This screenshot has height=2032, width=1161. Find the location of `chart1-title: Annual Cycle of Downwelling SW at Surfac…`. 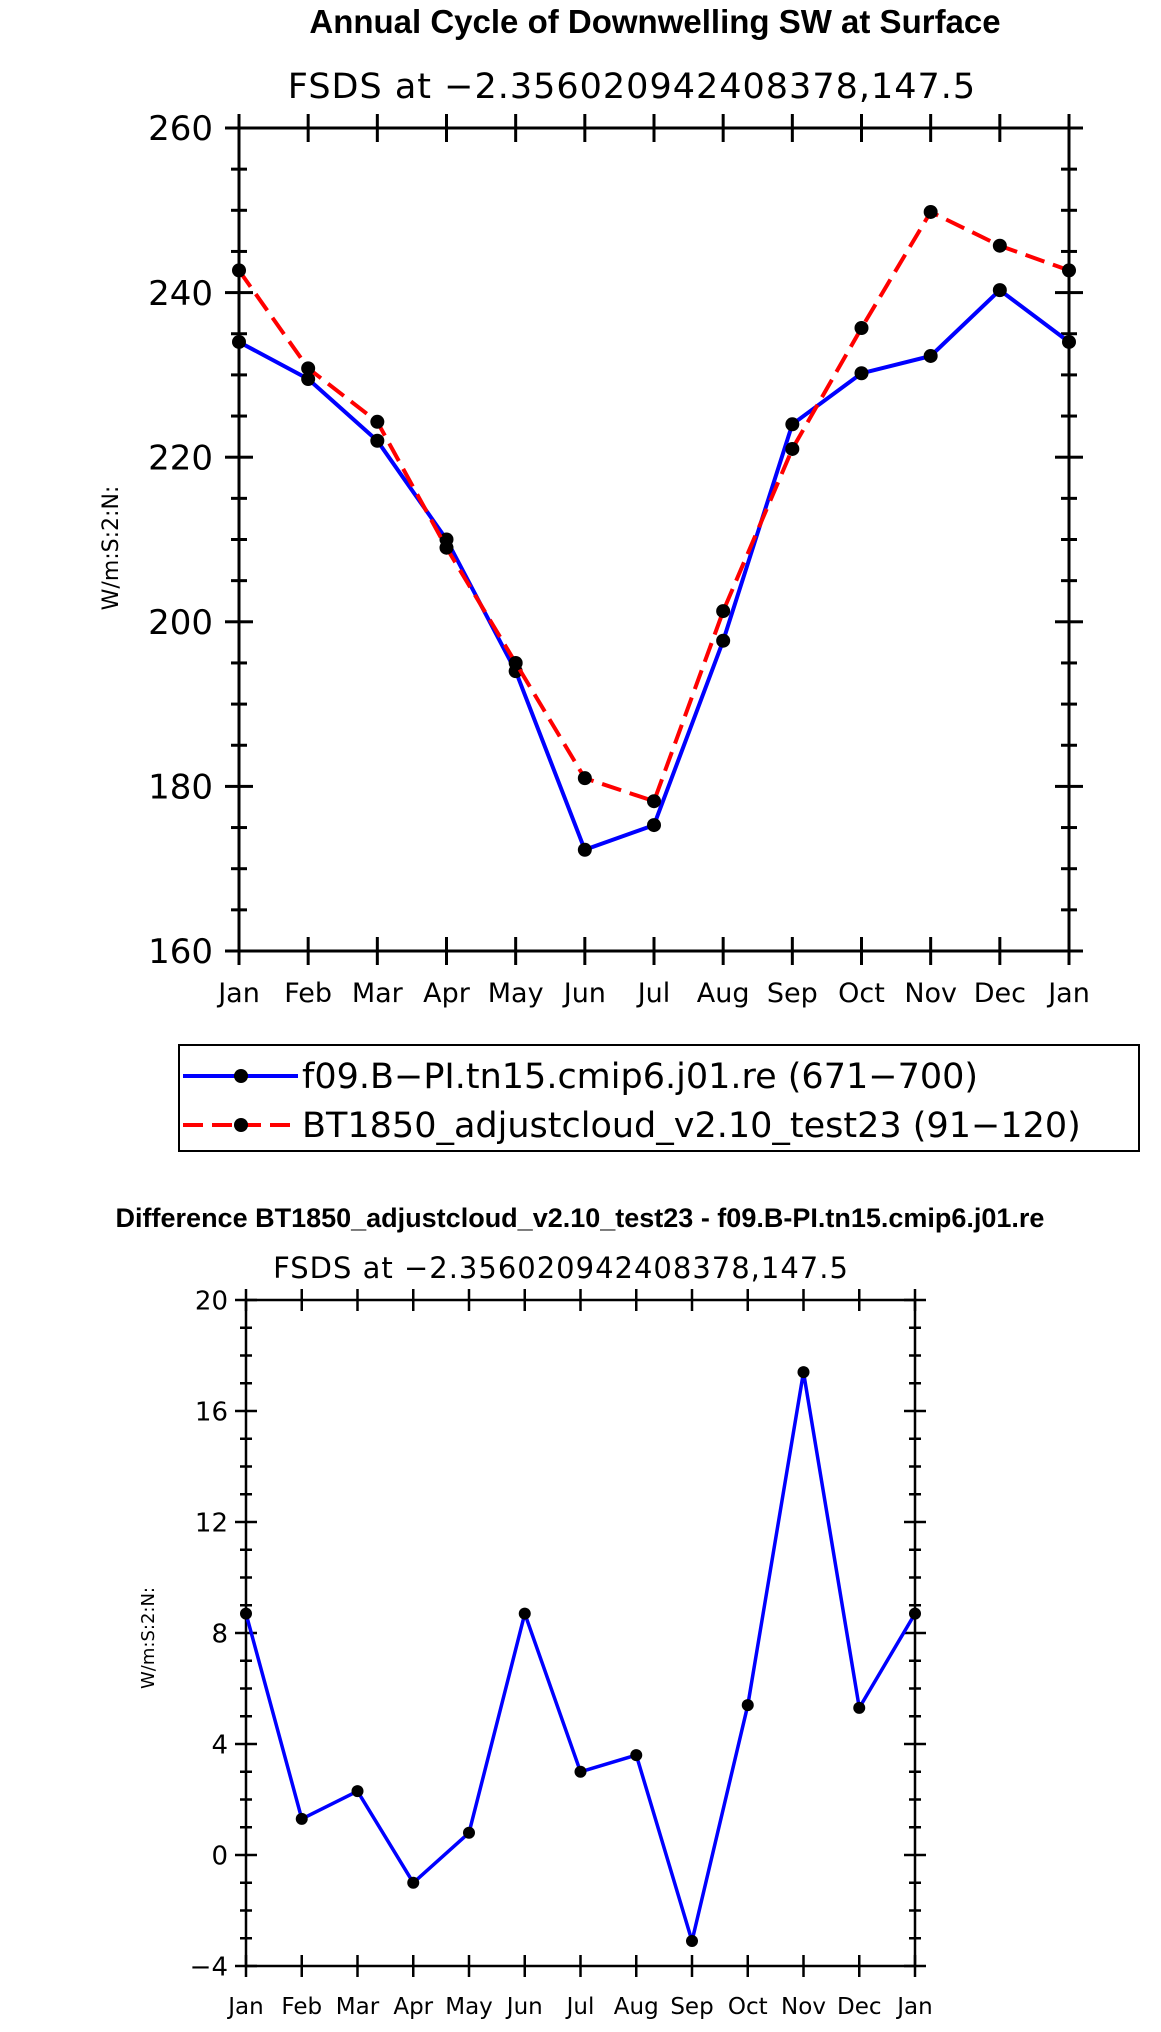

chart1-title: Annual Cycle of Downwelling SW at Surfac… is located at coordinates (654, 21).